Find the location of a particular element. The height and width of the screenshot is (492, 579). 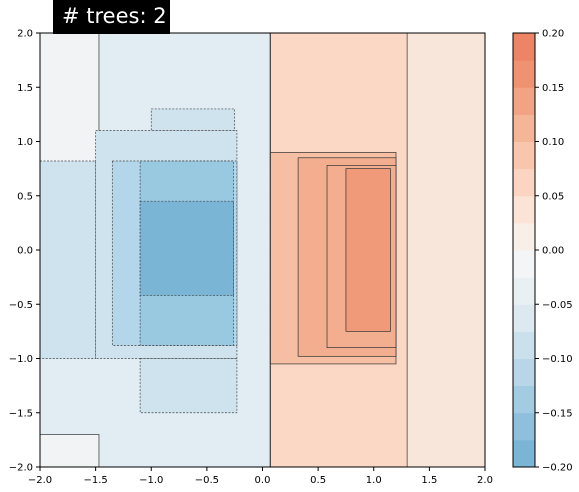

y-tick-label: −2.0 is located at coordinates (21, 468).